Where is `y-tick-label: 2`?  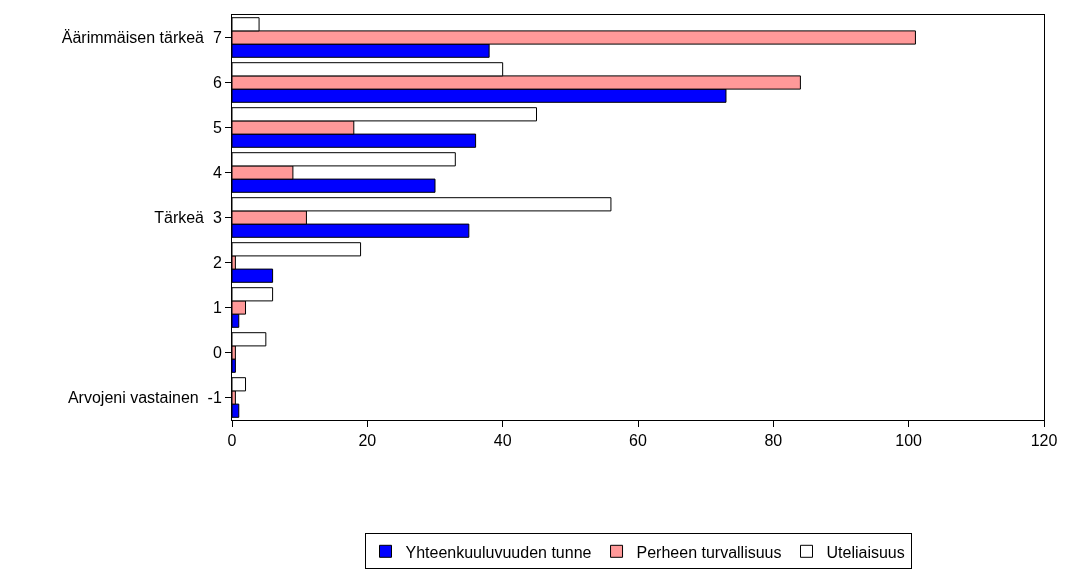
y-tick-label: 2 is located at coordinates (217, 263).